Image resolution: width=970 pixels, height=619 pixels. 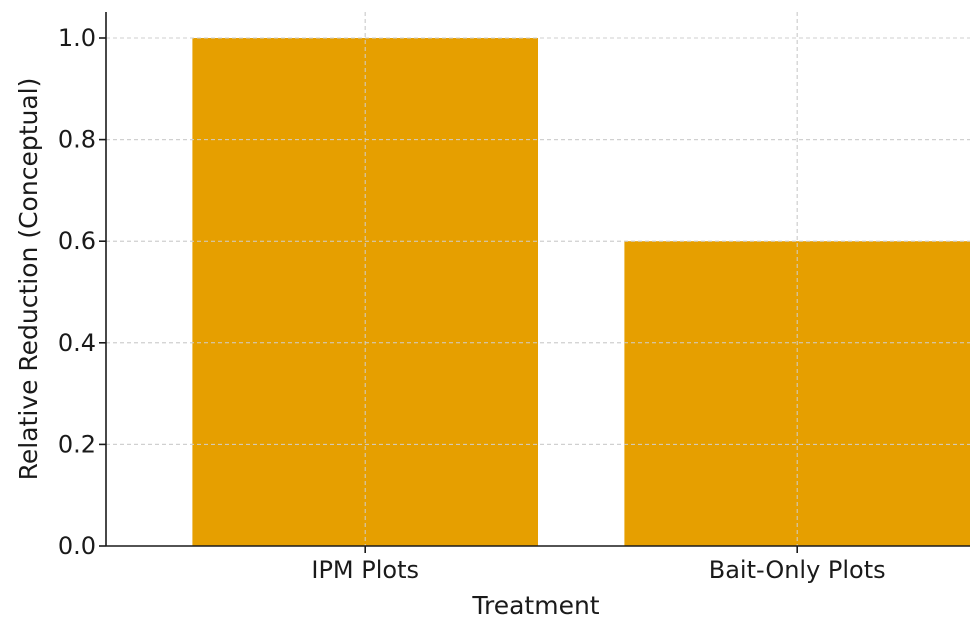 I want to click on x-tick-label: Bait-Only Plots, so click(x=797, y=570).